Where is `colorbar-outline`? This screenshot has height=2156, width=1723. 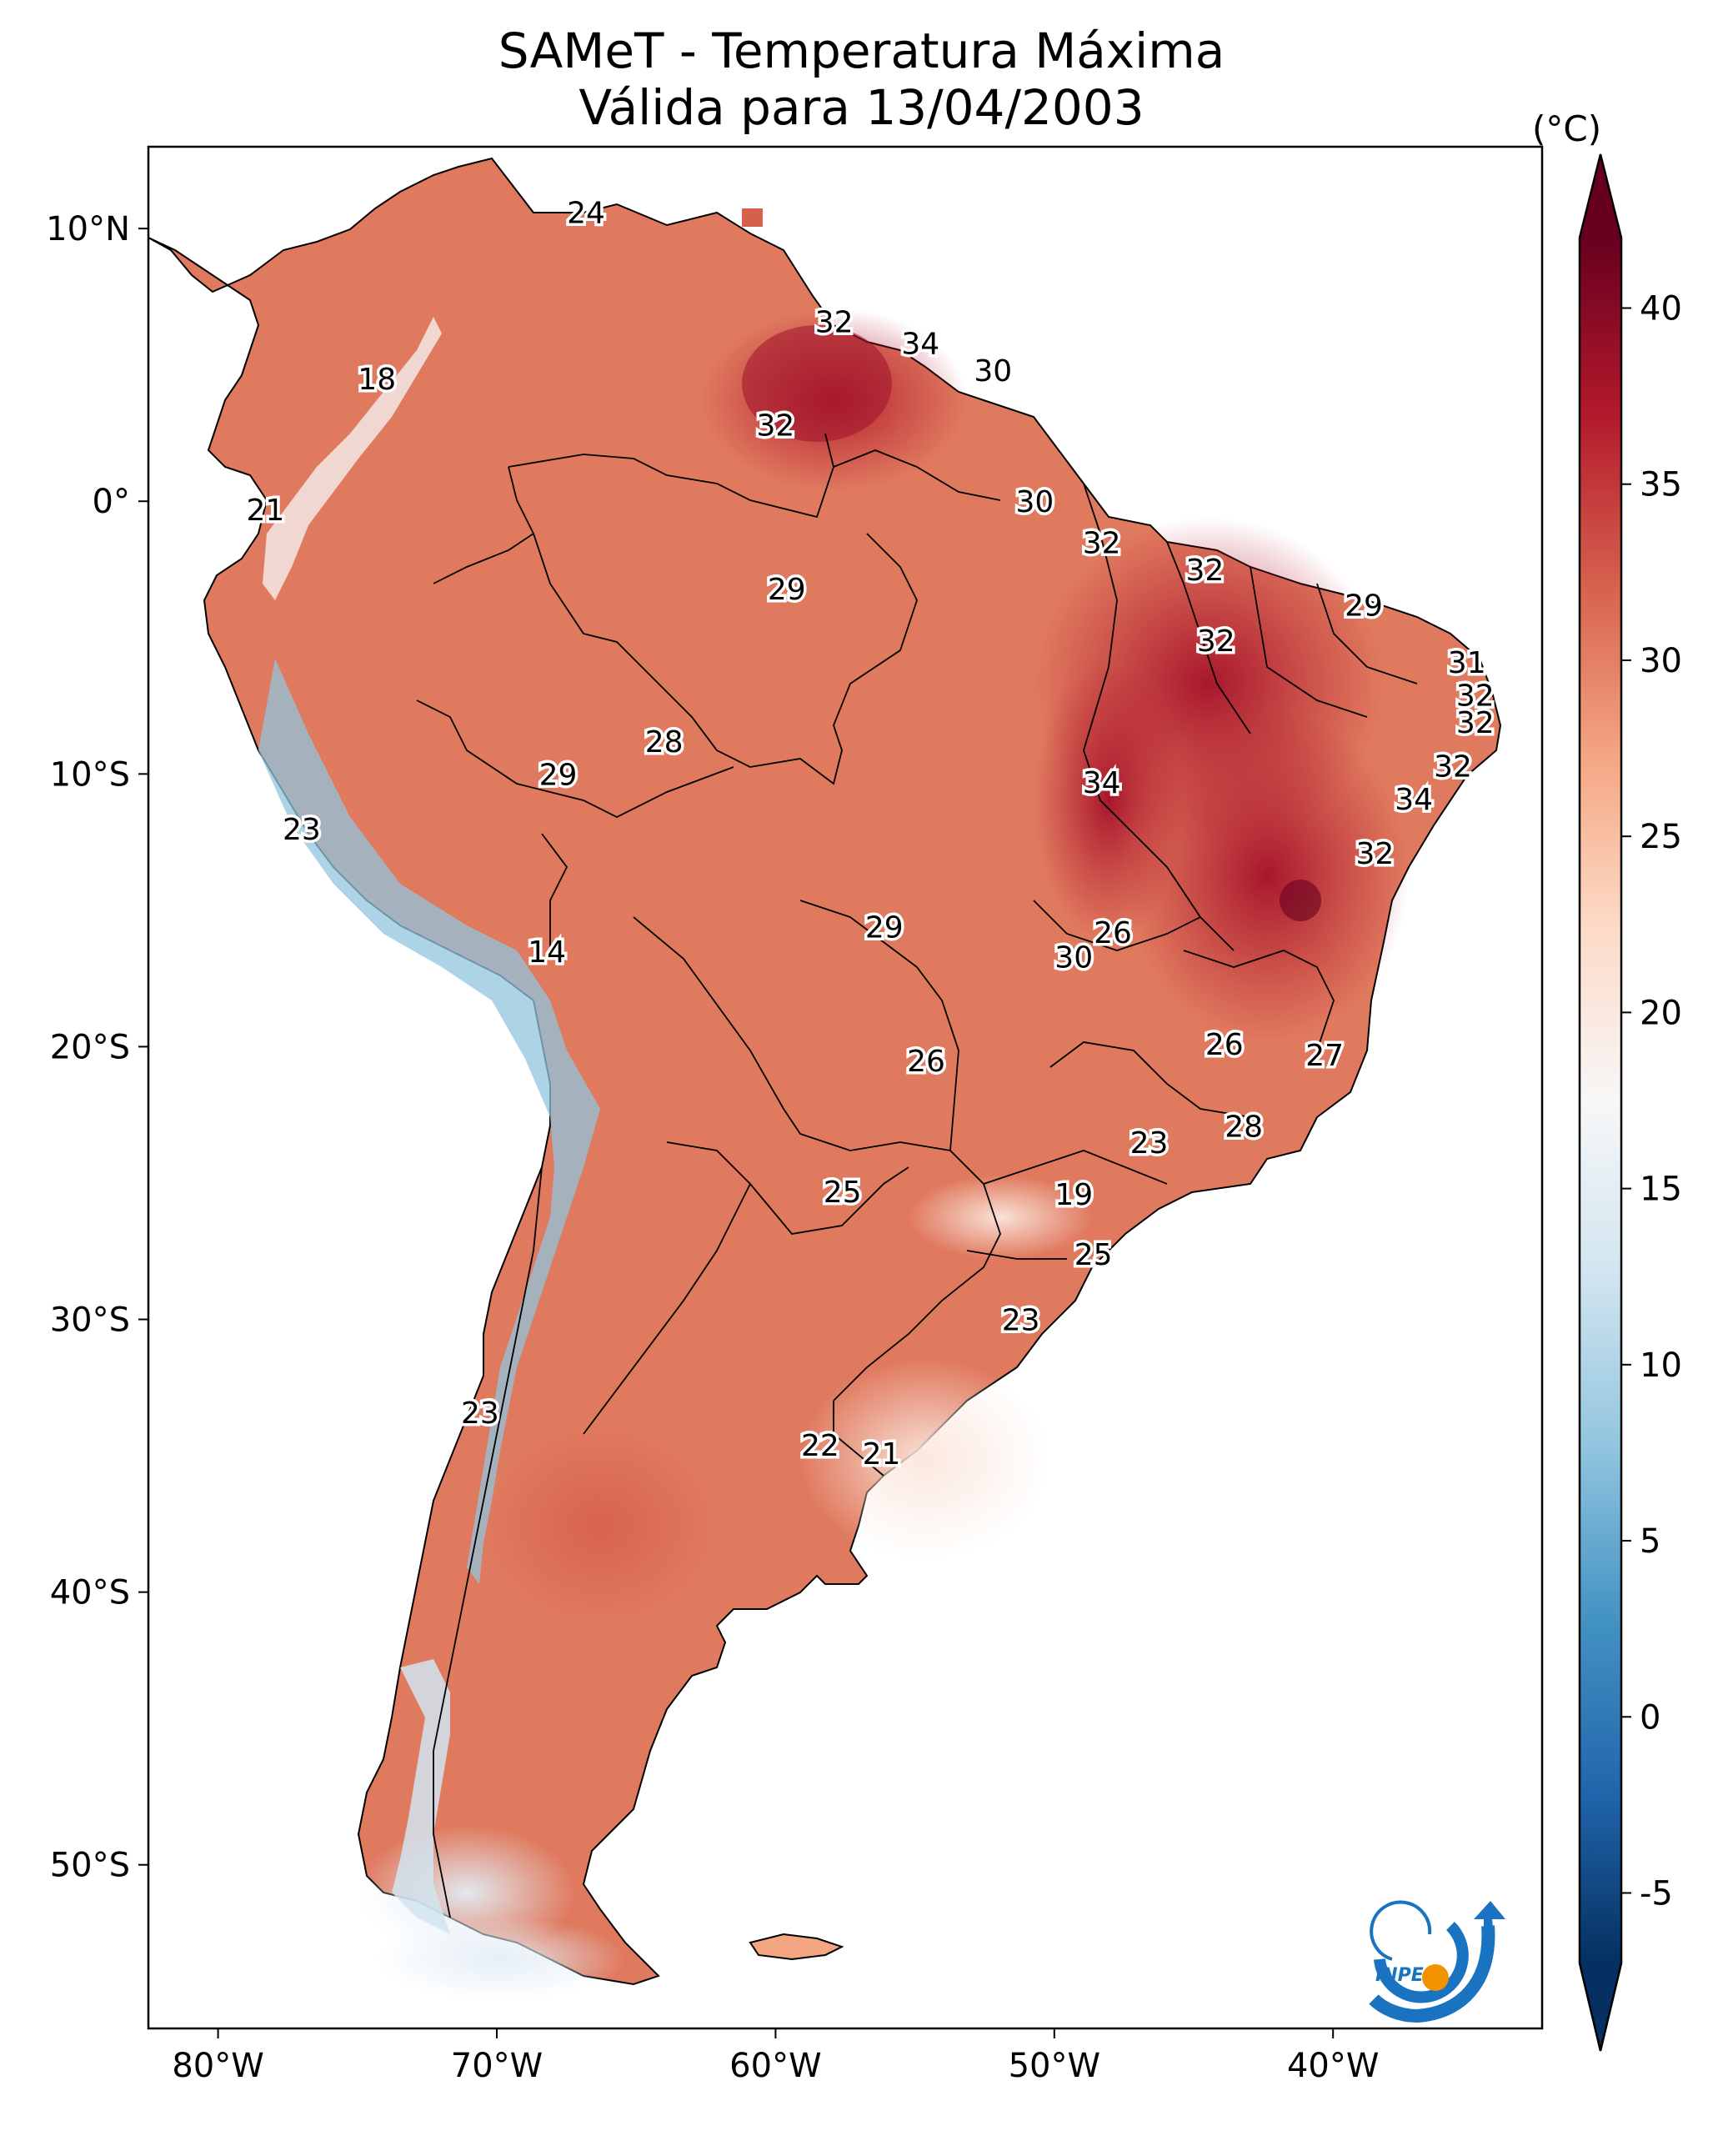 colorbar-outline is located at coordinates (1600, 1102).